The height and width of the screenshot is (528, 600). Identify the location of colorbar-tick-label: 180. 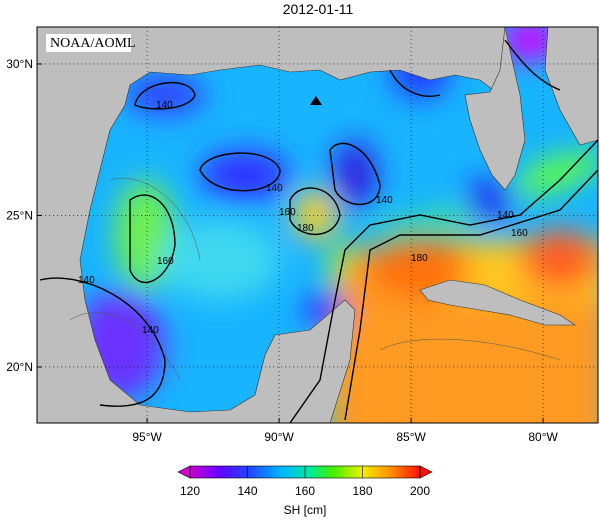
(362, 491).